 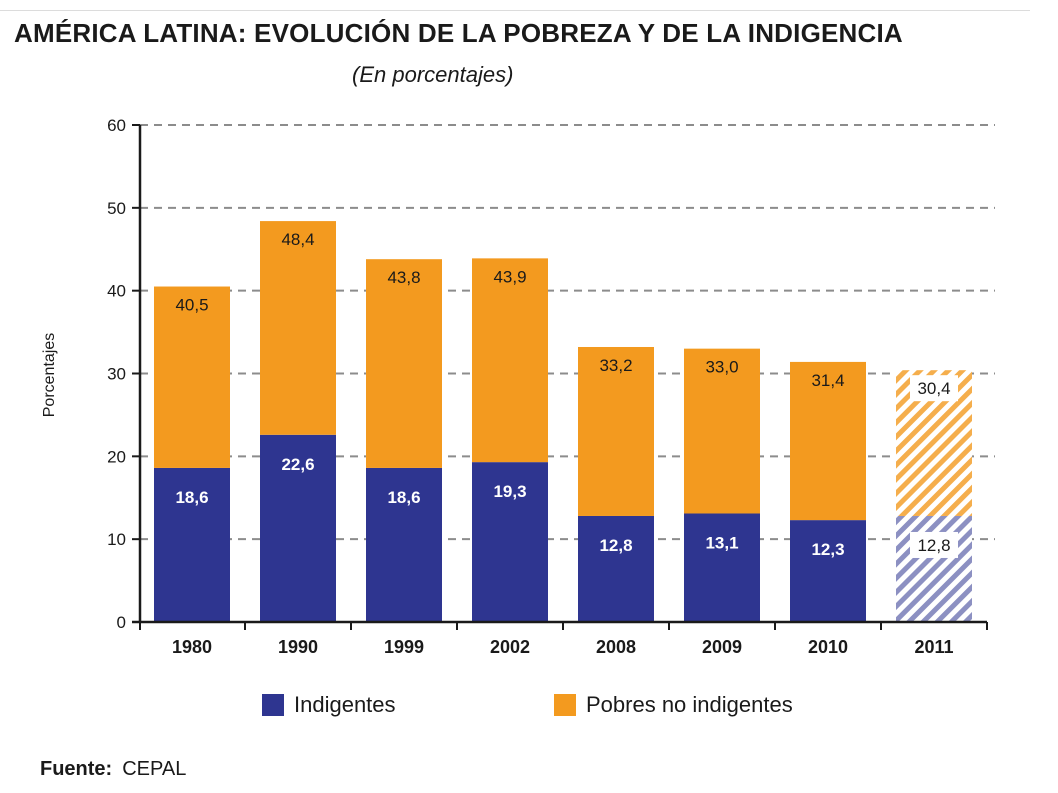 What do you see at coordinates (297, 464) in the screenshot?
I see `data-label-indigentes: 22,6` at bounding box center [297, 464].